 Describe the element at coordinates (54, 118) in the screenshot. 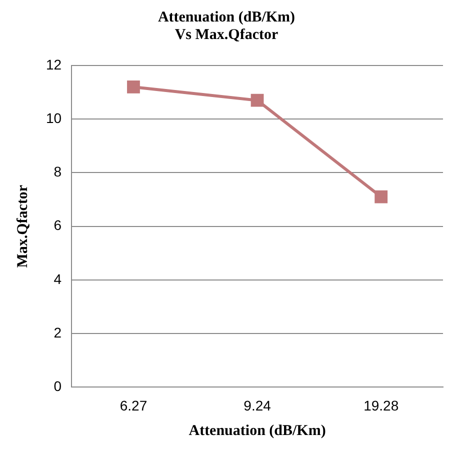

I see `y-tick-label: 10` at that location.